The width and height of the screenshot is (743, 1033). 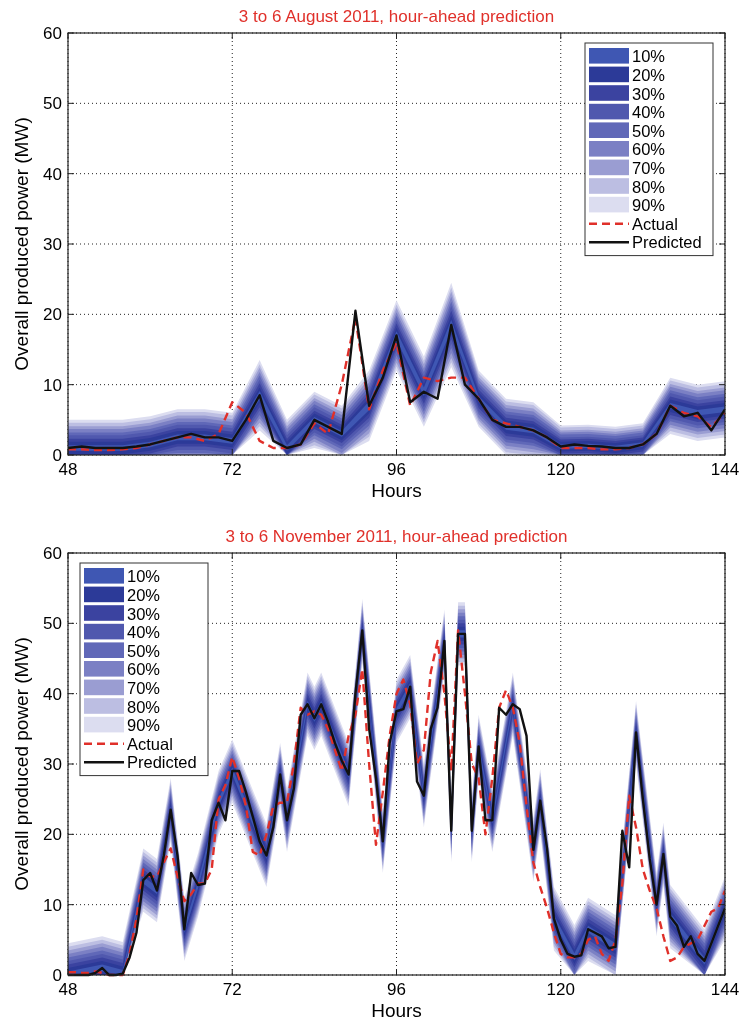 What do you see at coordinates (396, 536) in the screenshot?
I see `chart-title: 3 to 6 November 2011, hour-ahead prediction` at bounding box center [396, 536].